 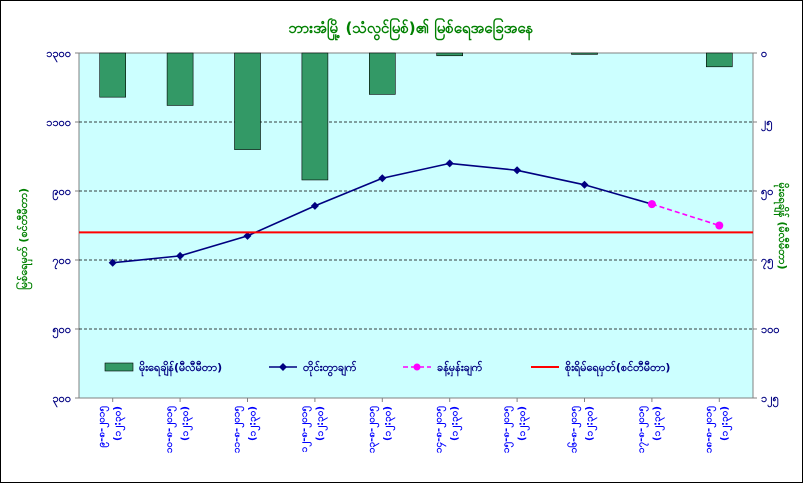 What do you see at coordinates (767, 262) in the screenshot?
I see `right-tick-label: ၇၅` at bounding box center [767, 262].